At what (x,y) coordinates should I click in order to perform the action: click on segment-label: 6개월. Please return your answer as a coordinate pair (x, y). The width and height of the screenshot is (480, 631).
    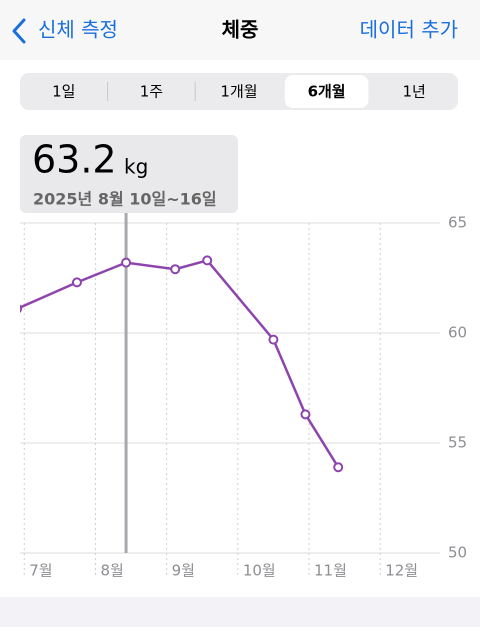
    Looking at the image, I should click on (327, 92).